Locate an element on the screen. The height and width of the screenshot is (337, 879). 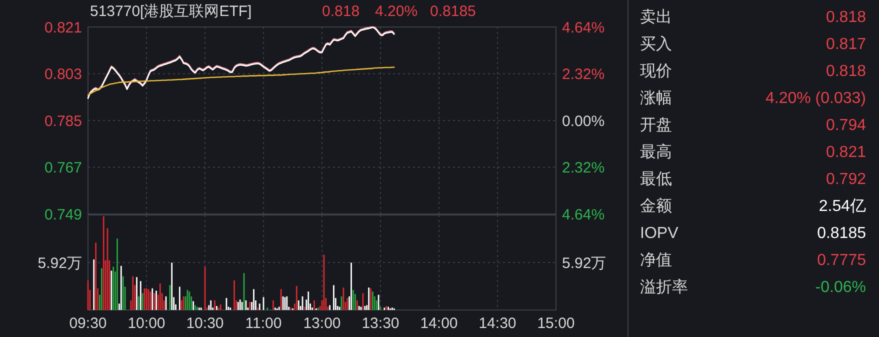
y-tick-label: 0.767 is located at coordinates (63, 168).